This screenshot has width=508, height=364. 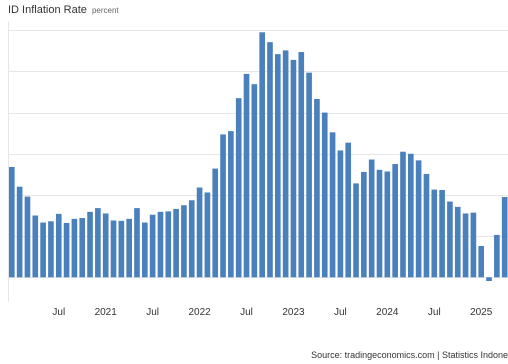 I want to click on chart-title: ID Inflation Rate, so click(x=47, y=10).